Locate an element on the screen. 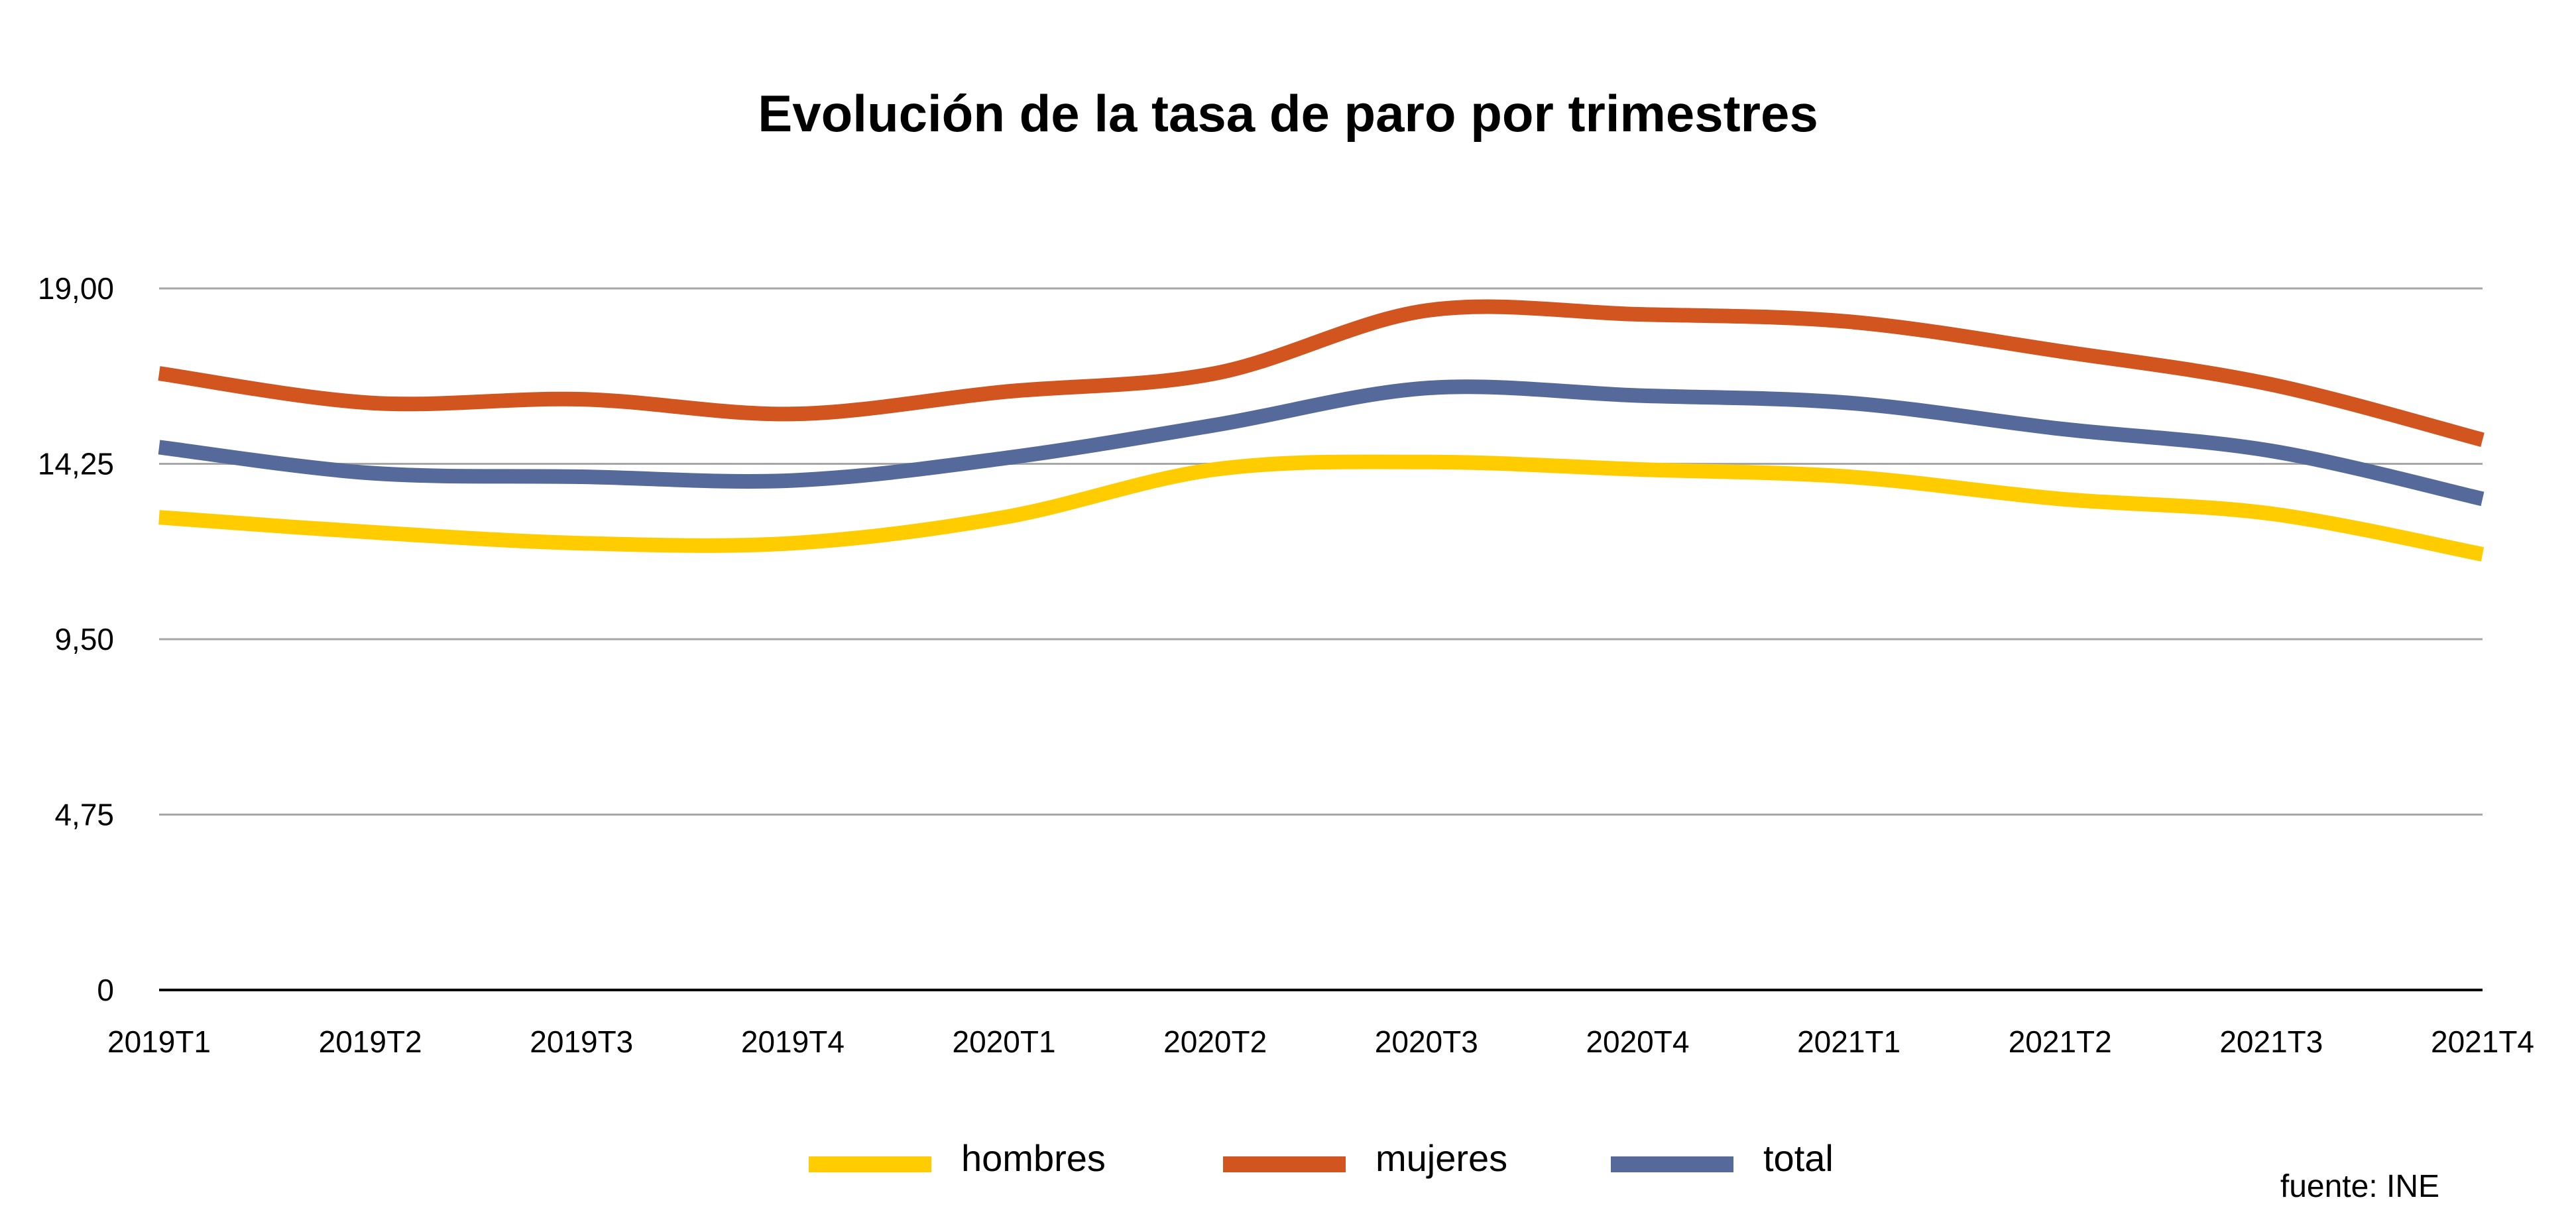 This screenshot has height=1232, width=2576. legend-label-mujeres: mujeres is located at coordinates (1442, 1158).